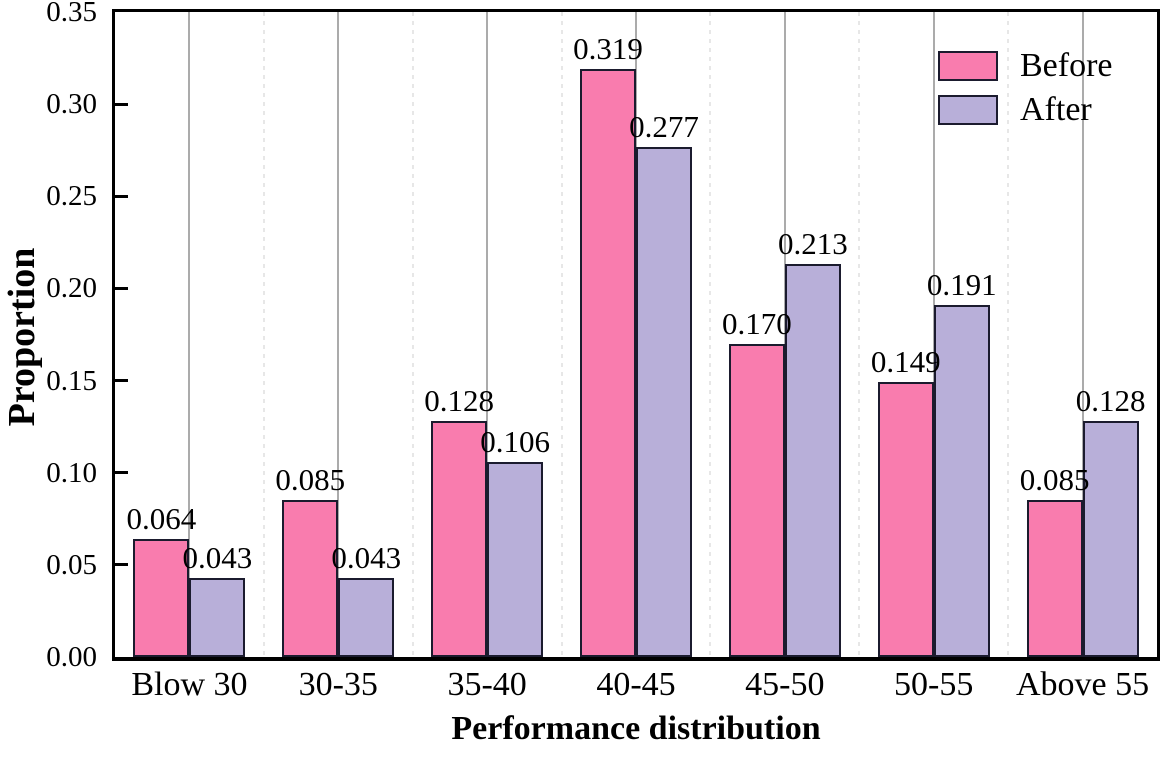  What do you see at coordinates (636, 684) in the screenshot?
I see `x-tick-label: 40-45` at bounding box center [636, 684].